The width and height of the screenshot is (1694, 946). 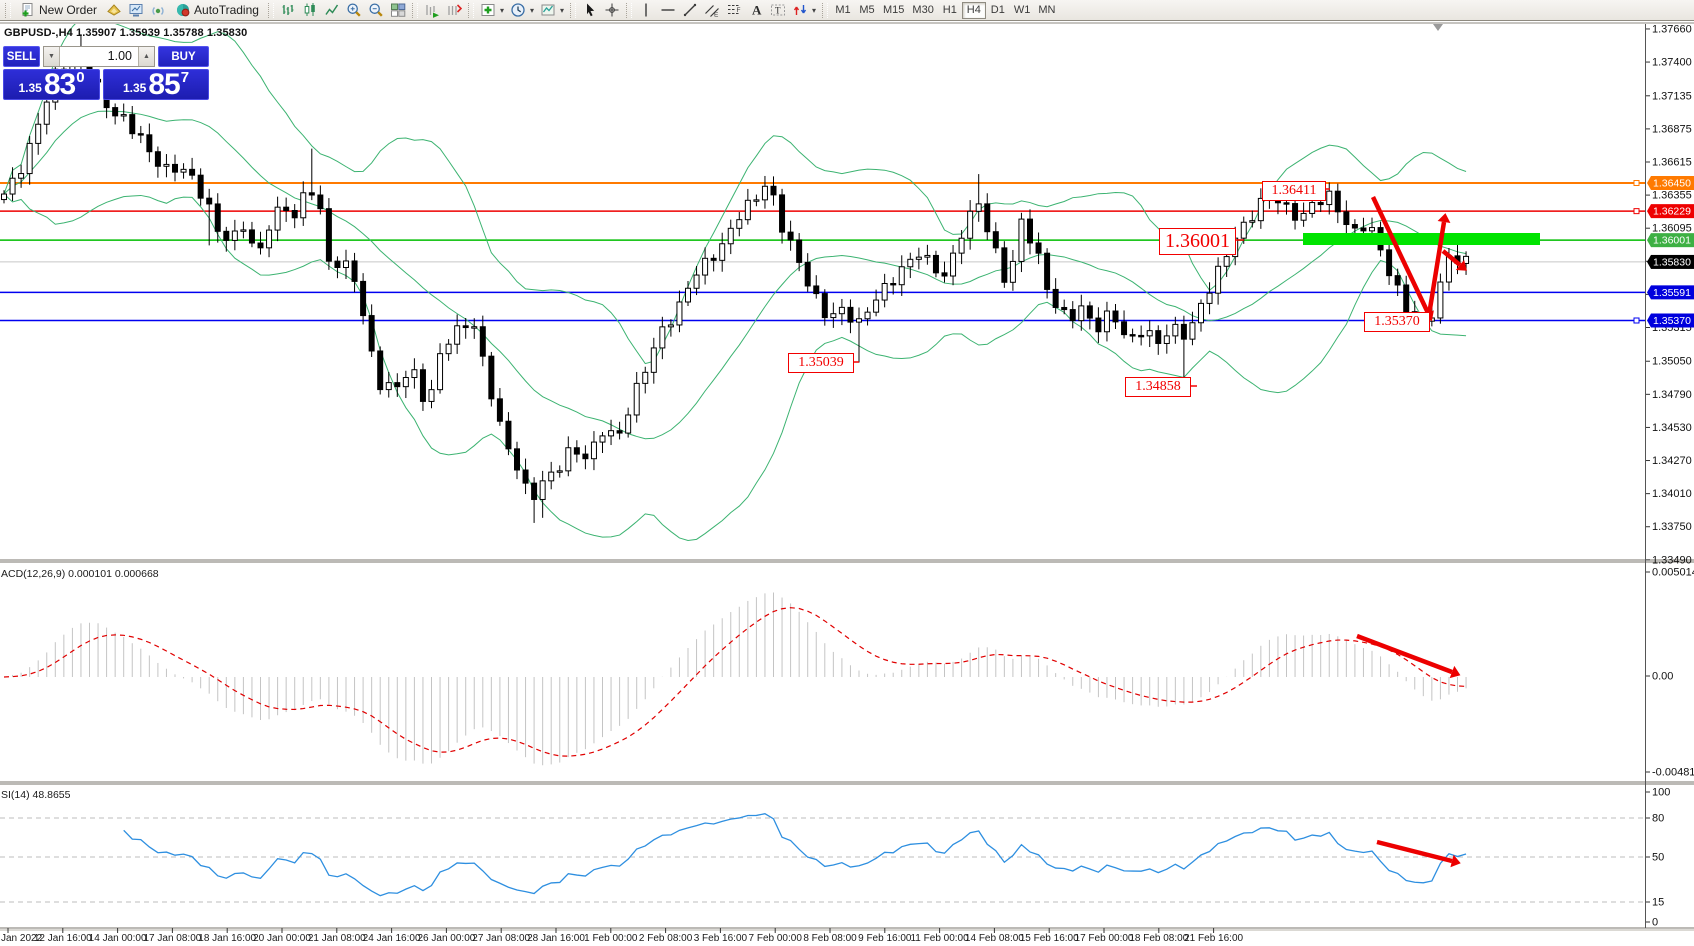 I want to click on price-annotation: 1.36411, so click(x=1294, y=191).